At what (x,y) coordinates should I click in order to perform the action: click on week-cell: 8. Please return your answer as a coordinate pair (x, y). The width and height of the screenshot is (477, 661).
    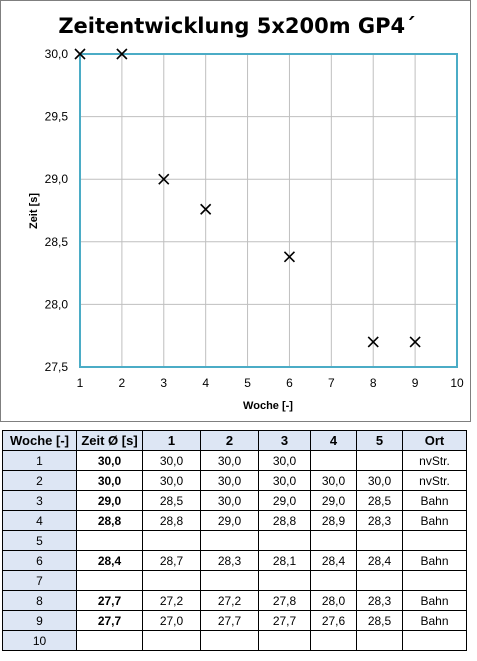
    Looking at the image, I should click on (39, 600).